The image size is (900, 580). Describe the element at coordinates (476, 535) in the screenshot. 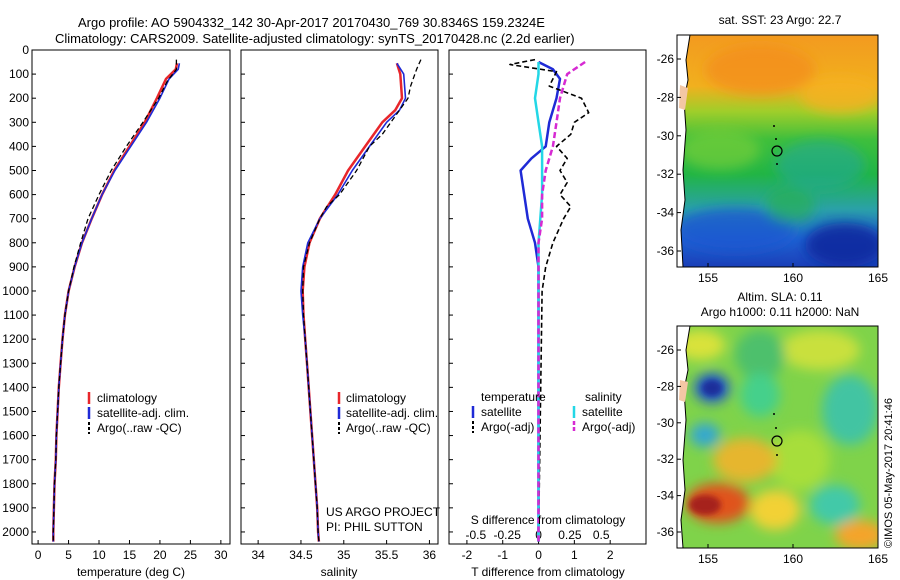

I see `s-tick-label: -0.5` at that location.